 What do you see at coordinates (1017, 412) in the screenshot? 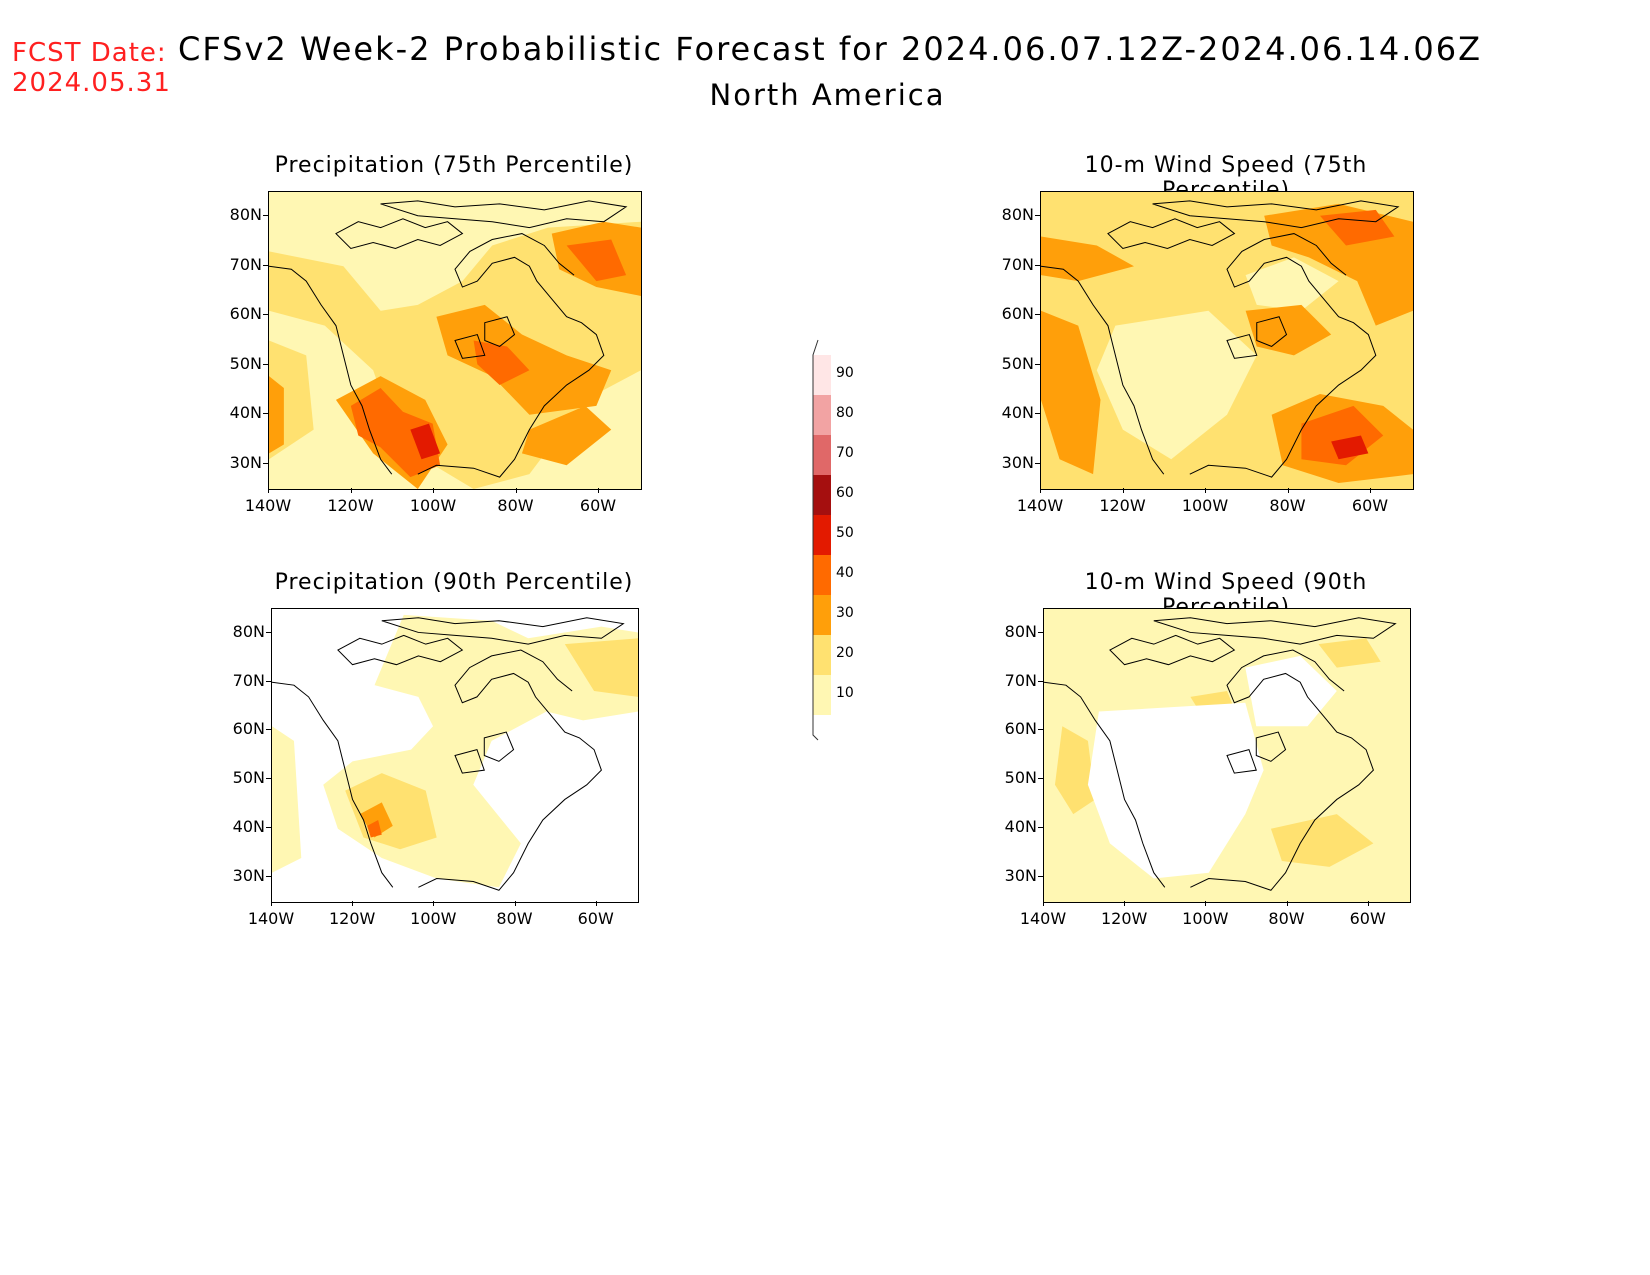
I see `latitude-tick-label: 40N` at bounding box center [1017, 412].